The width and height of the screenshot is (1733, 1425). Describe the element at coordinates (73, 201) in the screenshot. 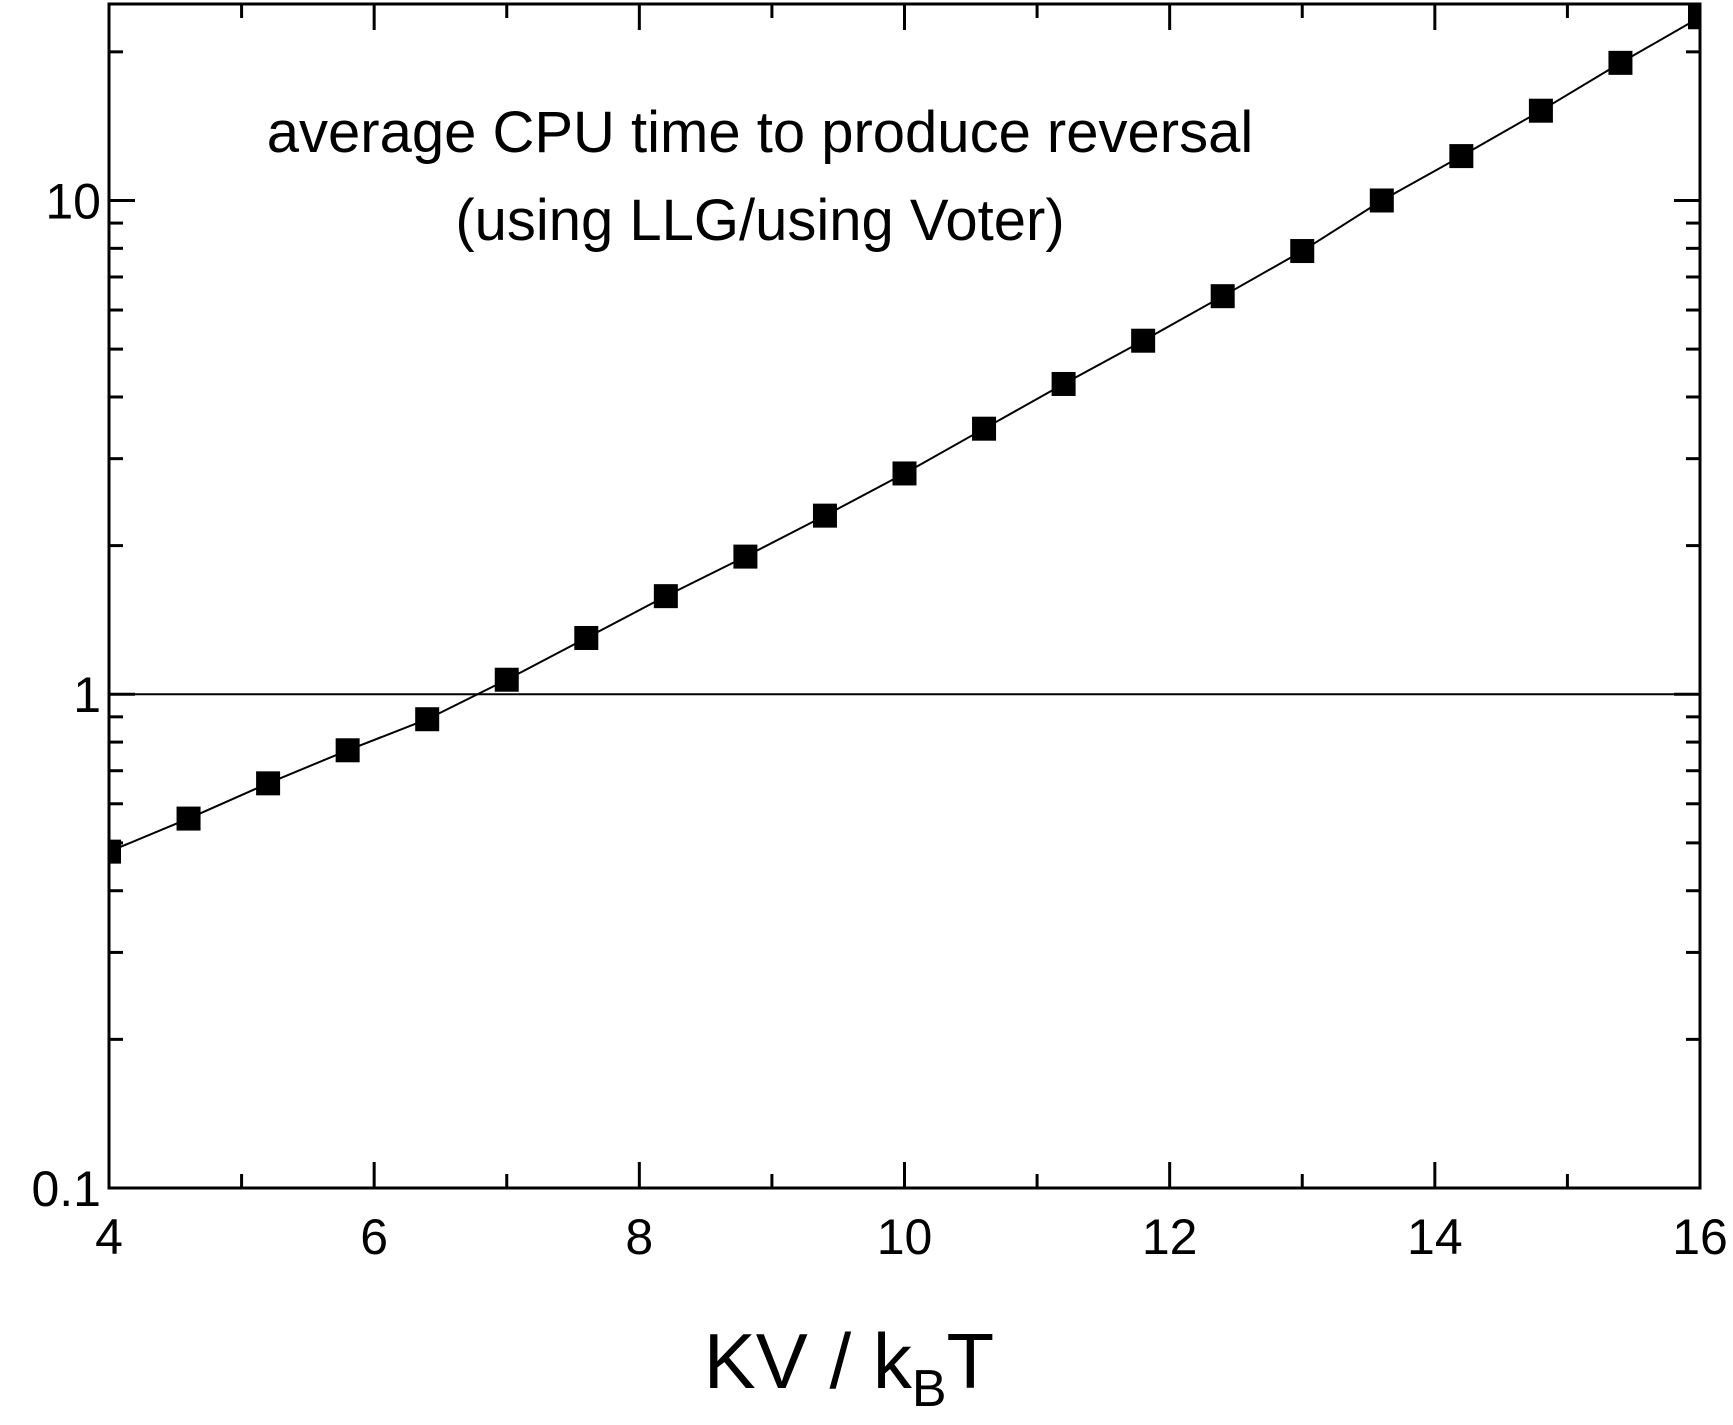

I see `y-tick-label: 10` at that location.